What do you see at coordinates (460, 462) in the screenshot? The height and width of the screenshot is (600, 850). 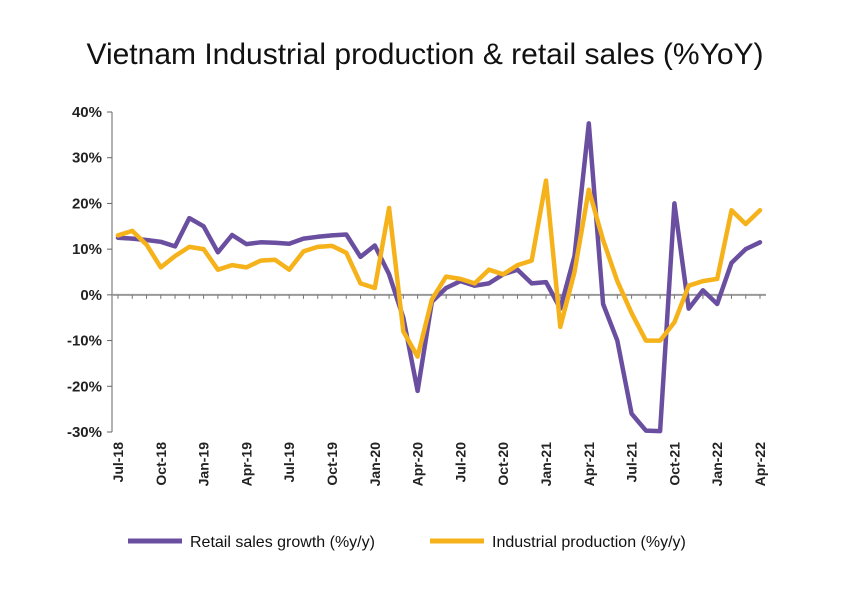 I see `x-tick-label: Jul-20` at bounding box center [460, 462].